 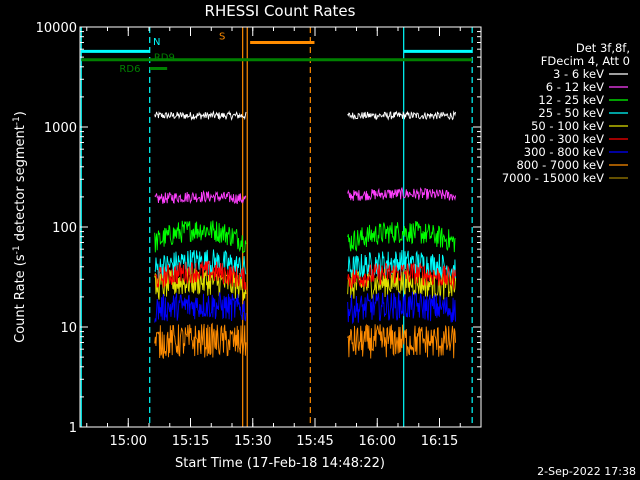 I want to click on y-tick-label: 1, so click(x=73, y=428).